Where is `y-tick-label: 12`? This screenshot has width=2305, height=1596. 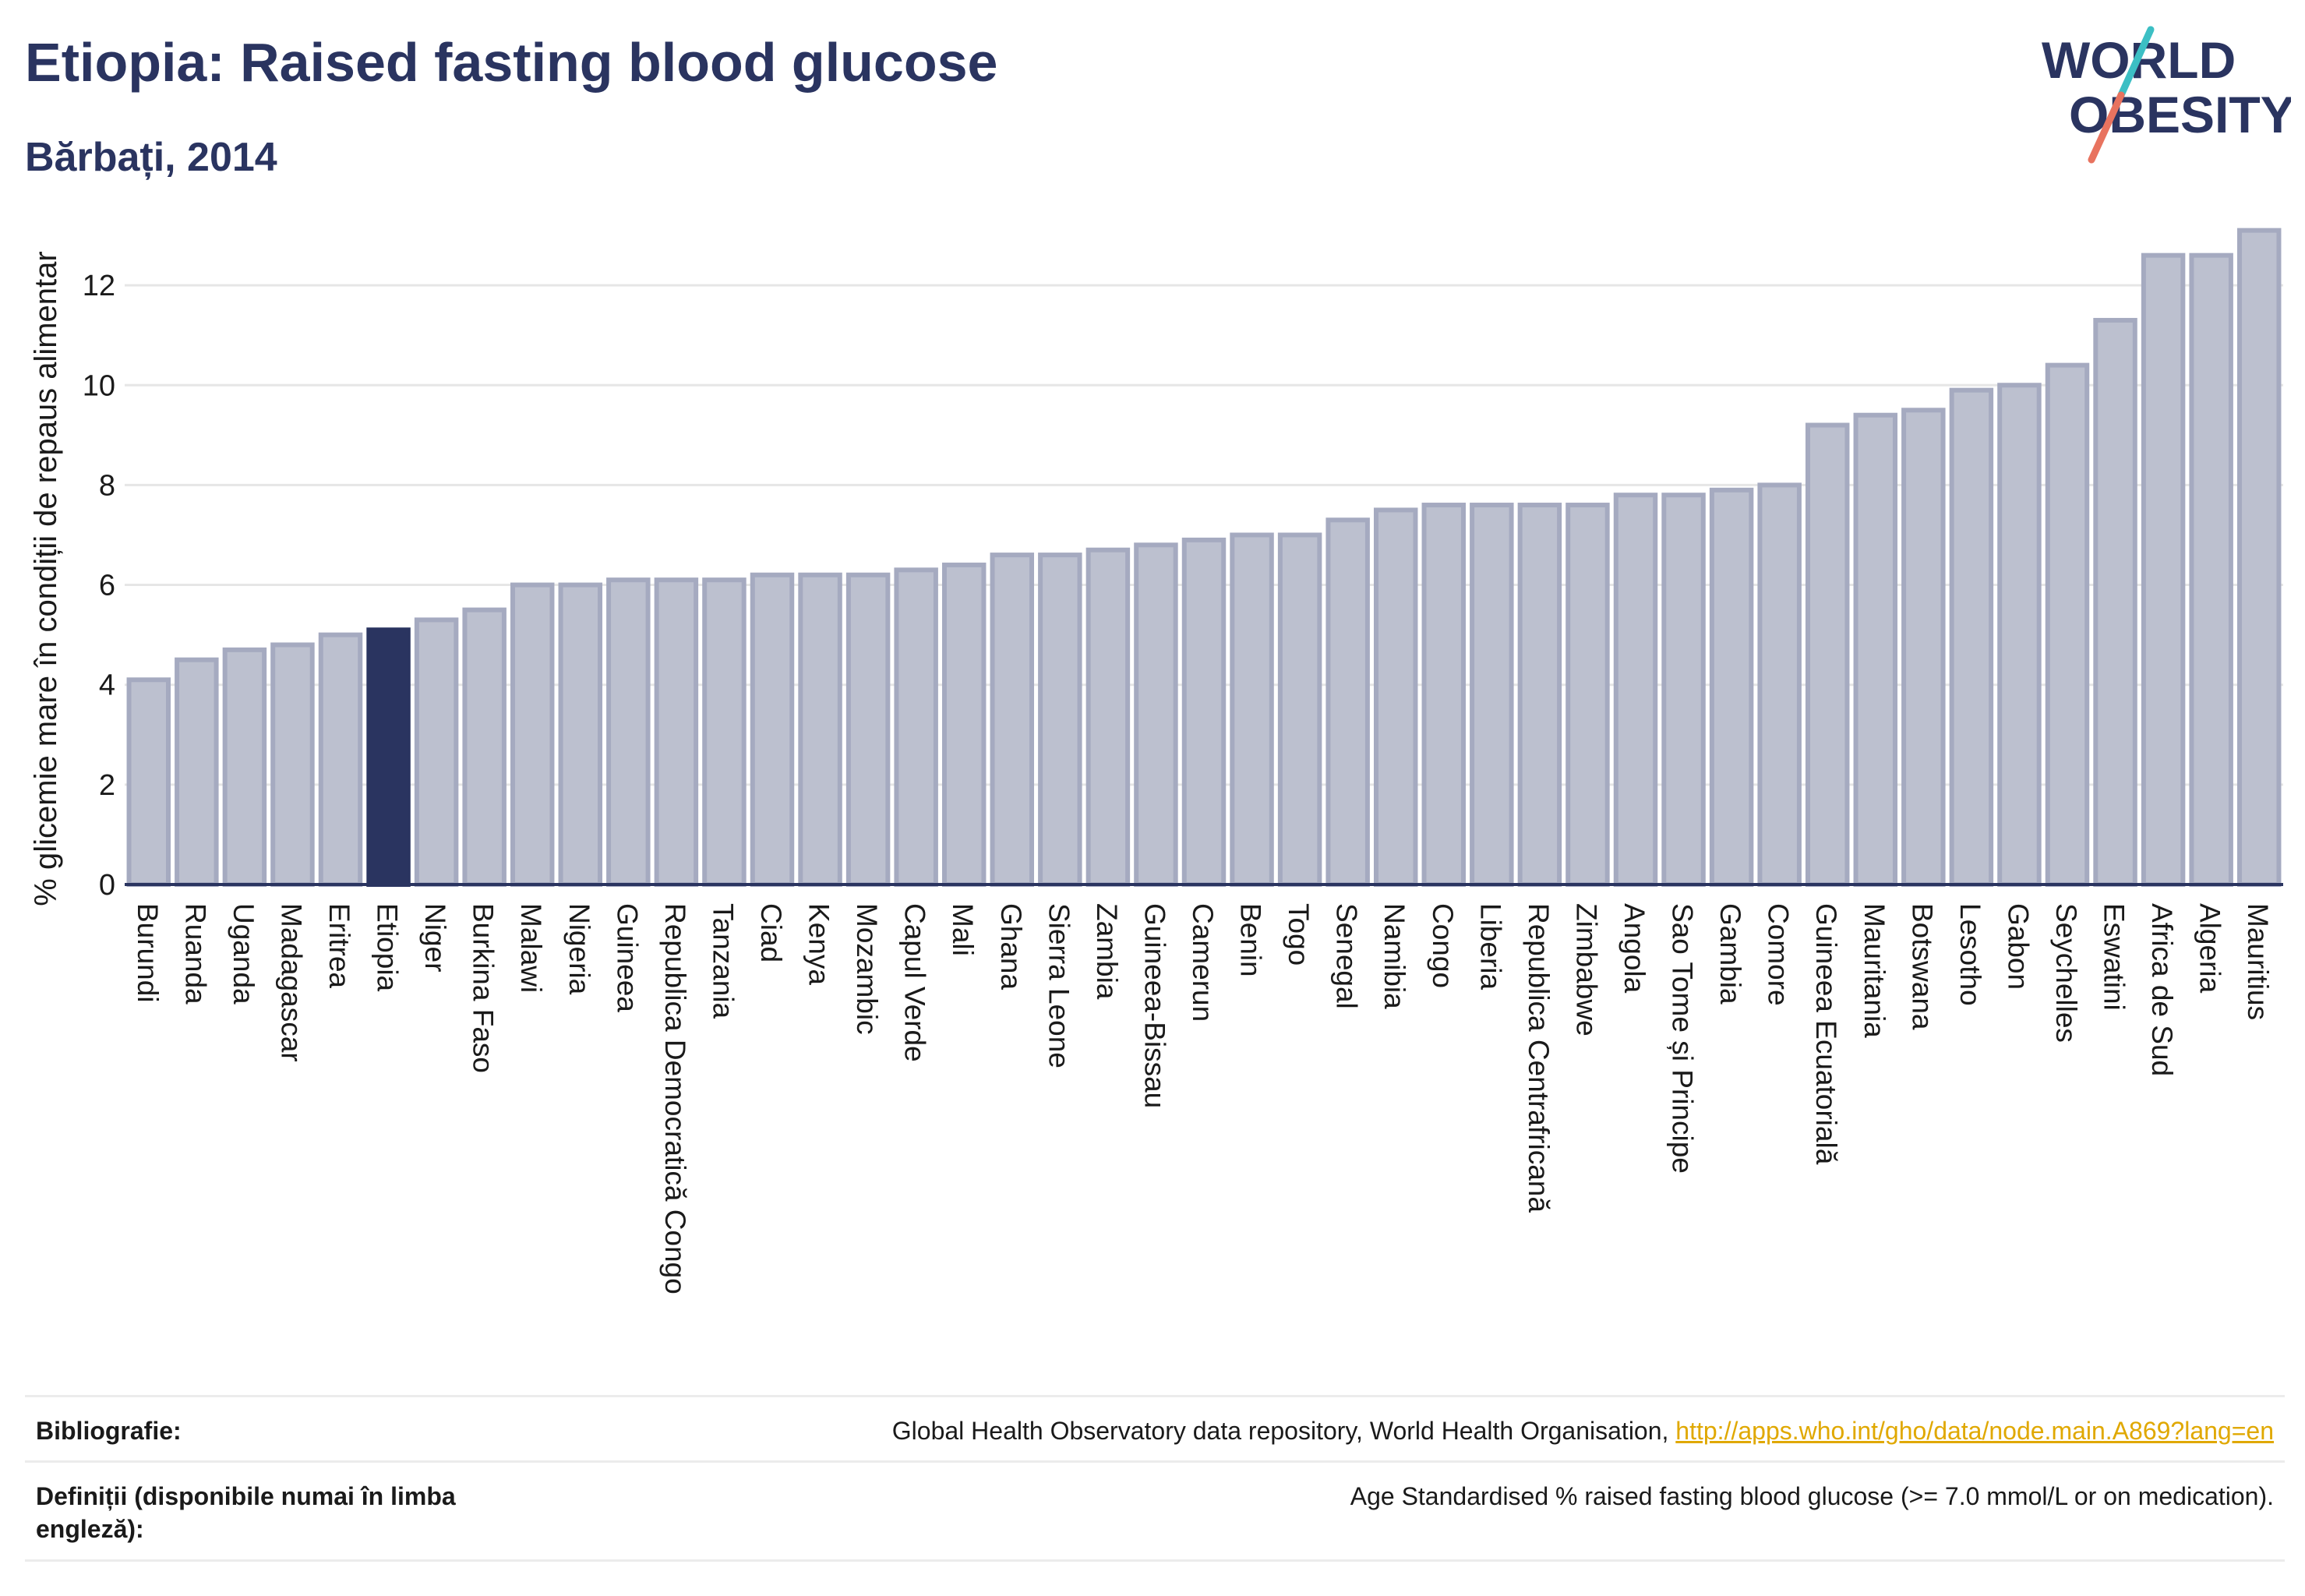
y-tick-label: 12 is located at coordinates (99, 286).